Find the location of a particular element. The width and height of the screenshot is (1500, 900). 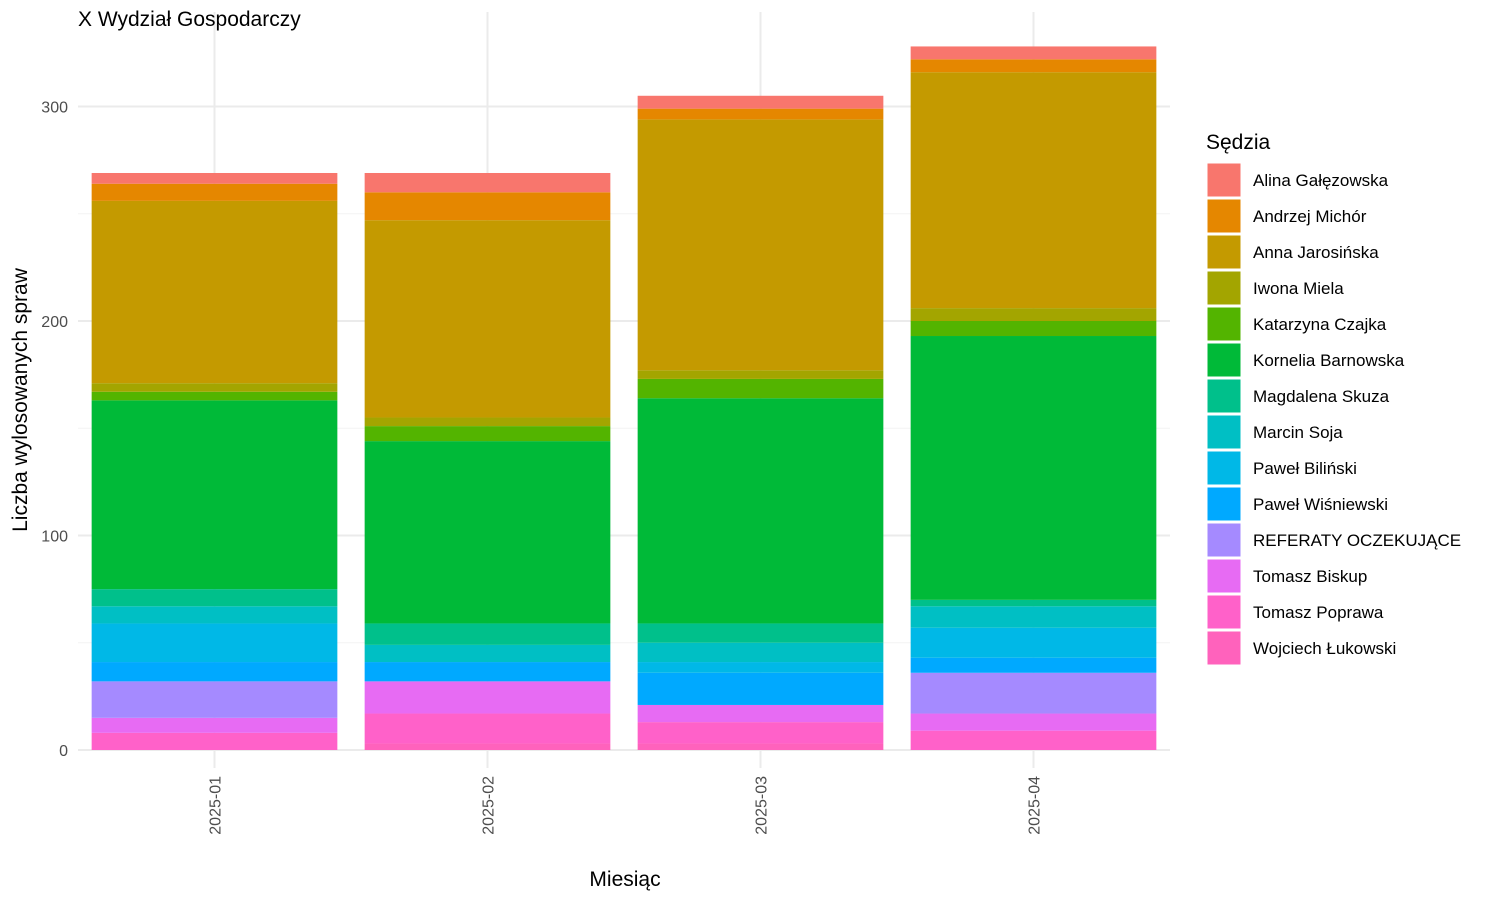

y-tick-label: 300 is located at coordinates (54, 108).